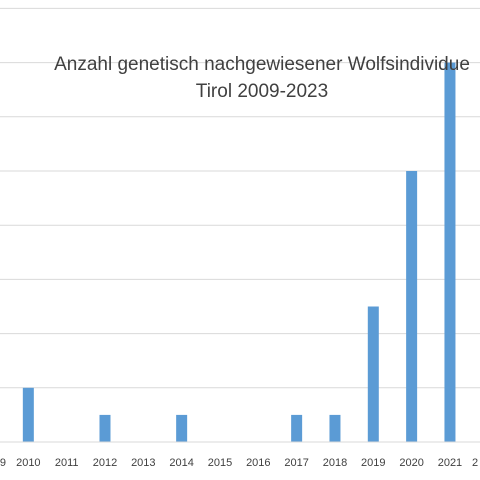  Describe the element at coordinates (335, 463) in the screenshot. I see `tick-label-2018: 2018` at that location.